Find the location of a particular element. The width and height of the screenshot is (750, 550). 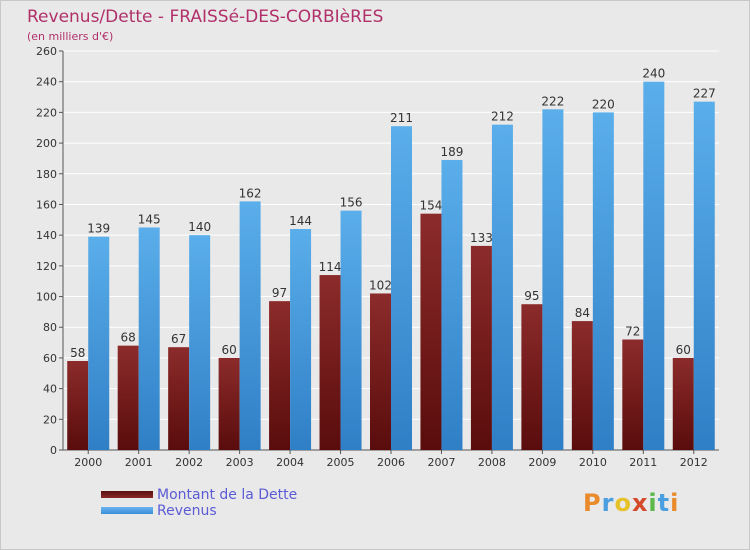

y-tick-label: 120 is located at coordinates (46, 266).